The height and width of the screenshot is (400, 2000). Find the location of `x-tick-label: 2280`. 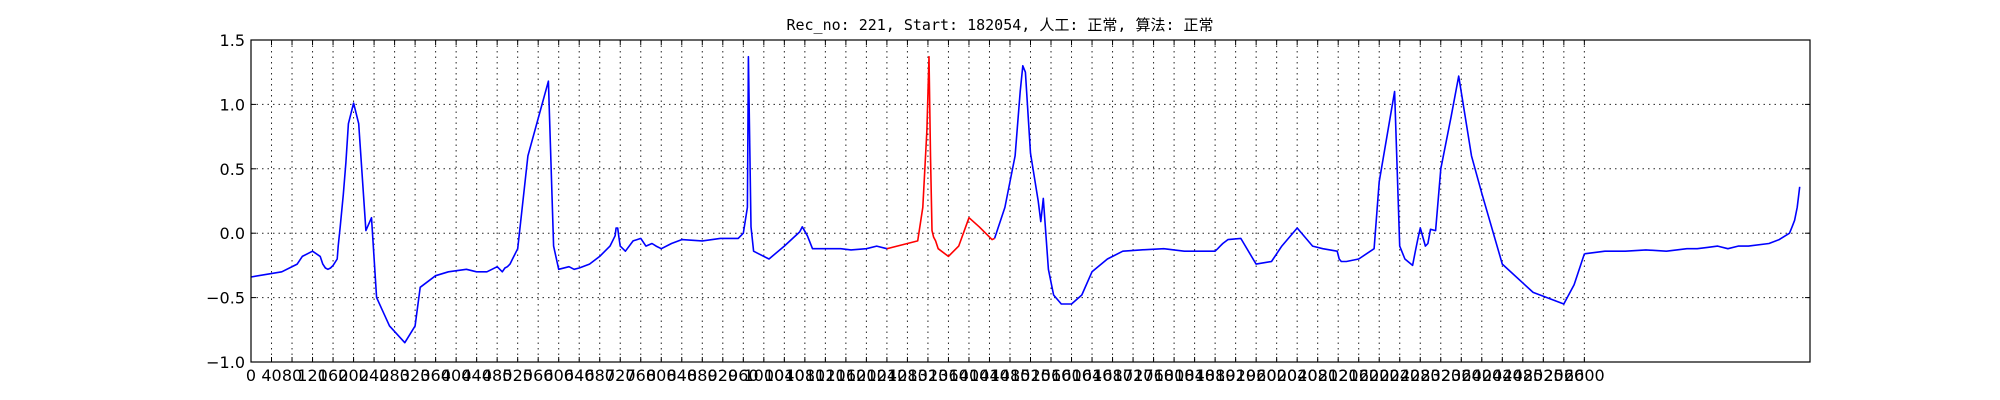

x-tick-label: 2280 is located at coordinates (1420, 375).